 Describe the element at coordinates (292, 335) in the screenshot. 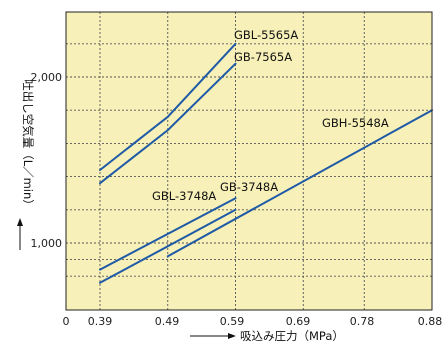

I see `x-axis-label: 吸込み圧力（MPa）` at that location.